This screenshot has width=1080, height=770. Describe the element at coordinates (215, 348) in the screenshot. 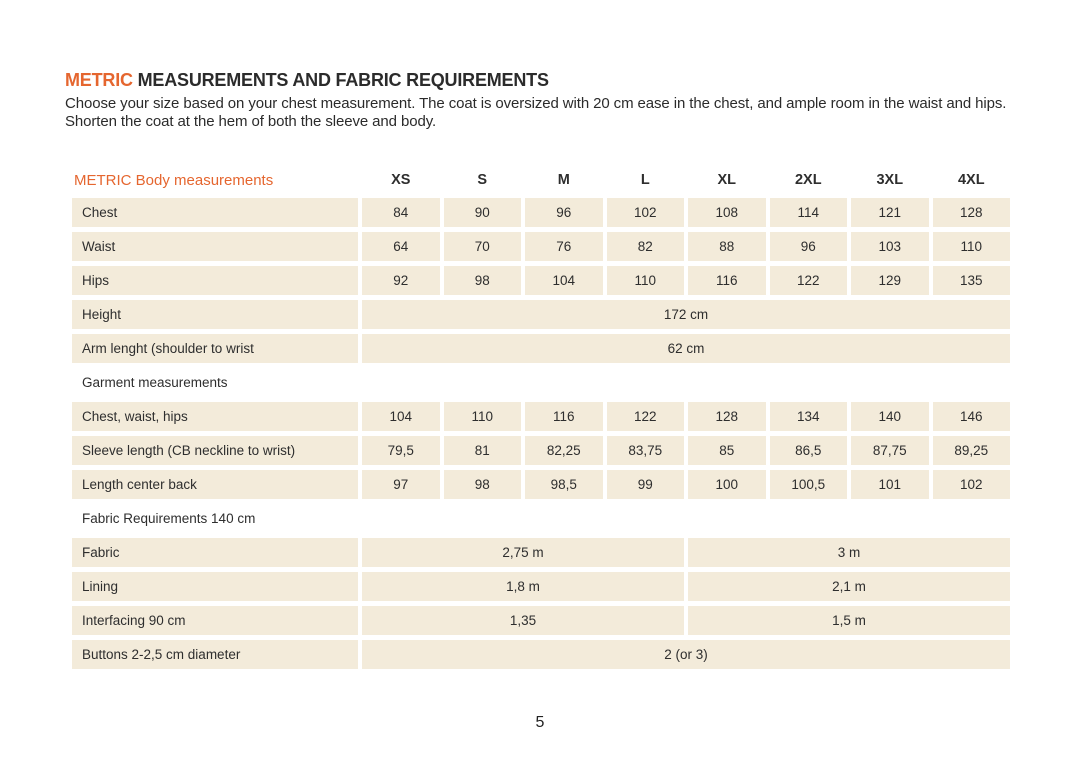

I see `row-label-arm-length: Arm lenght (shoulder to wrist` at that location.